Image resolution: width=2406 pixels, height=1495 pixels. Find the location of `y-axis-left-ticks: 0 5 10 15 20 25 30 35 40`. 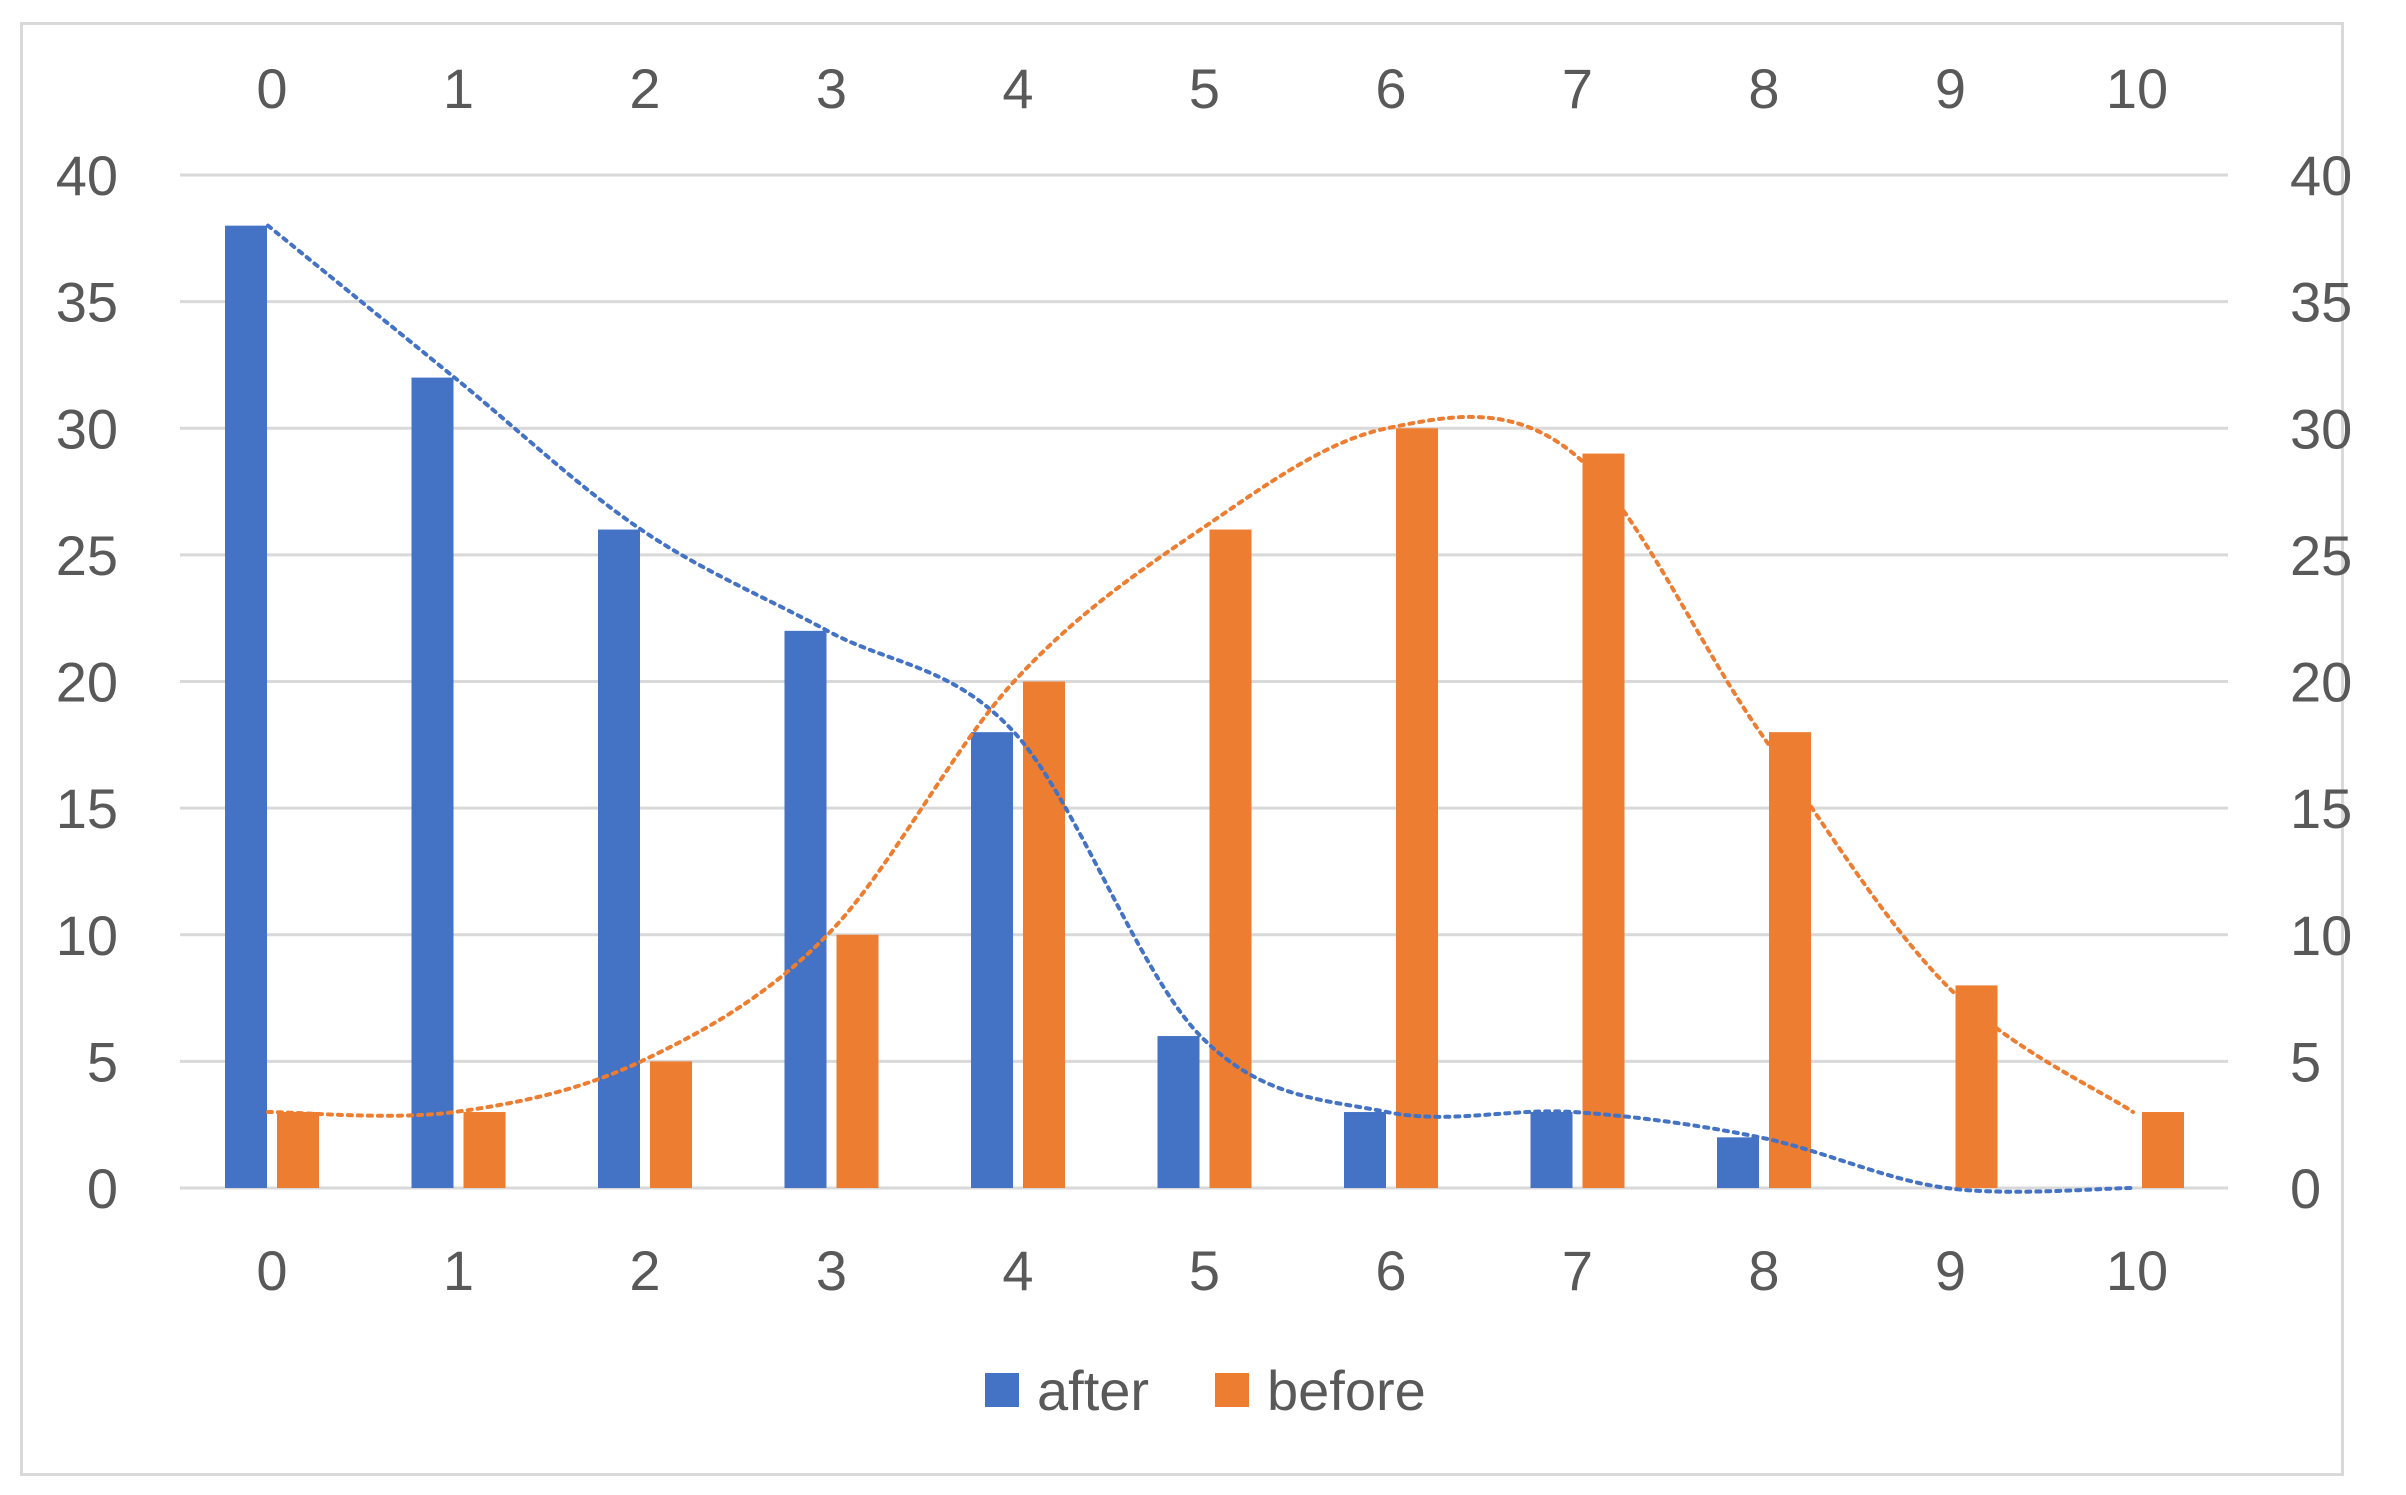

y-axis-left-ticks: 0 5 10 15 20 25 30 35 40 is located at coordinates (87, 682).